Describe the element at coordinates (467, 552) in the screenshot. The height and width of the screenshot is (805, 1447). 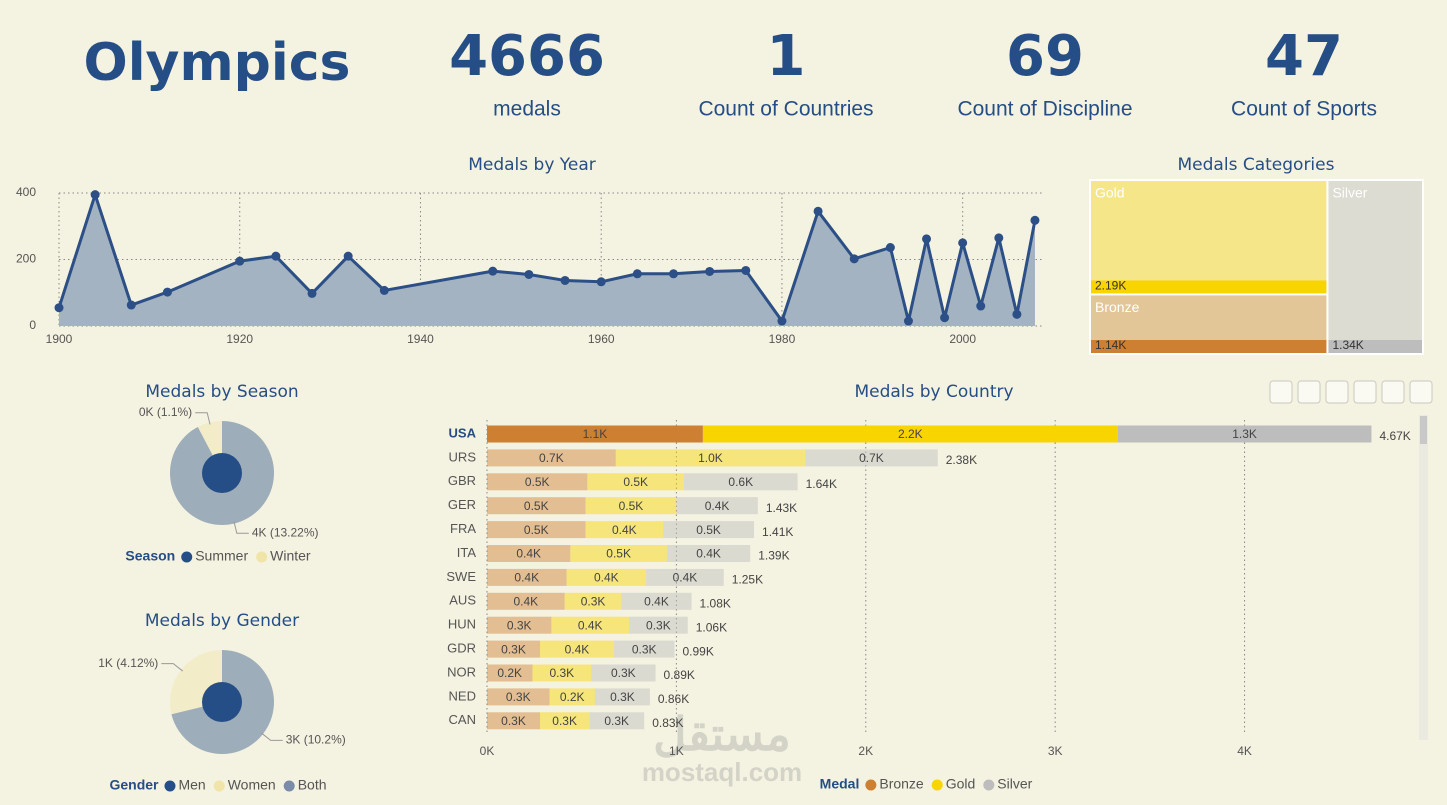
I see `y-tick-label: ITA` at that location.